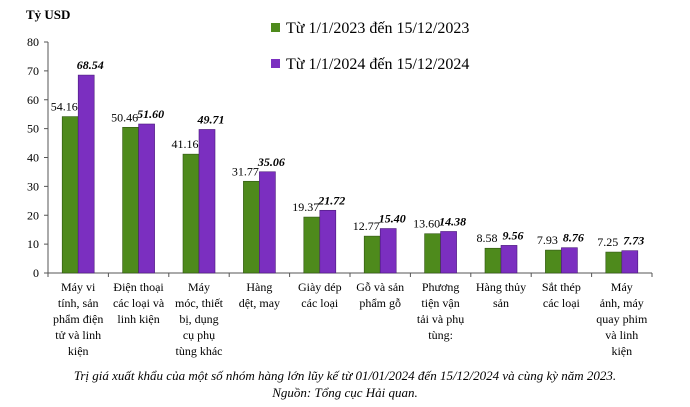  What do you see at coordinates (33, 71) in the screenshot?
I see `y-tick-label: 70` at bounding box center [33, 71].